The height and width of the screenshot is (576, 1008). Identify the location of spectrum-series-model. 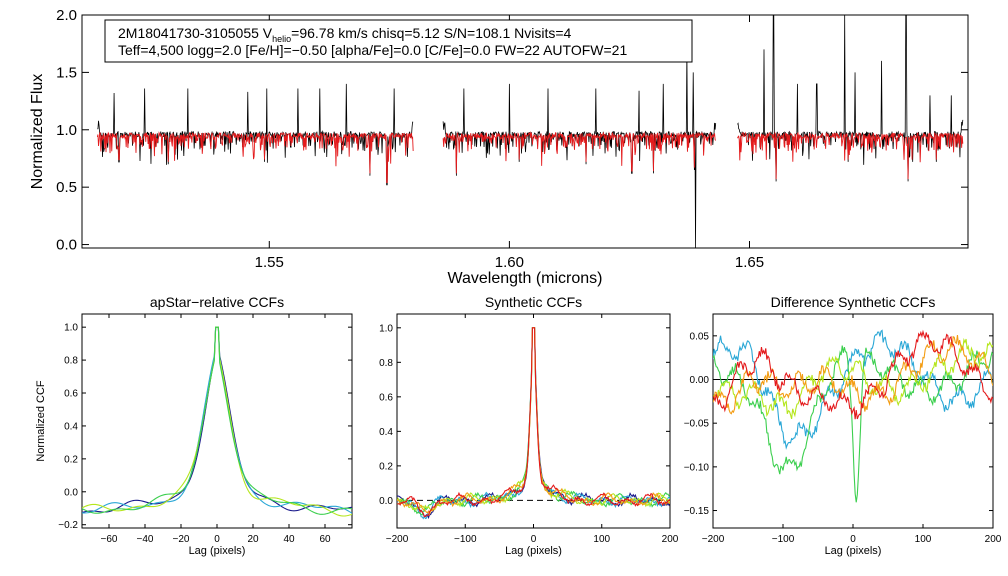
(530, 157).